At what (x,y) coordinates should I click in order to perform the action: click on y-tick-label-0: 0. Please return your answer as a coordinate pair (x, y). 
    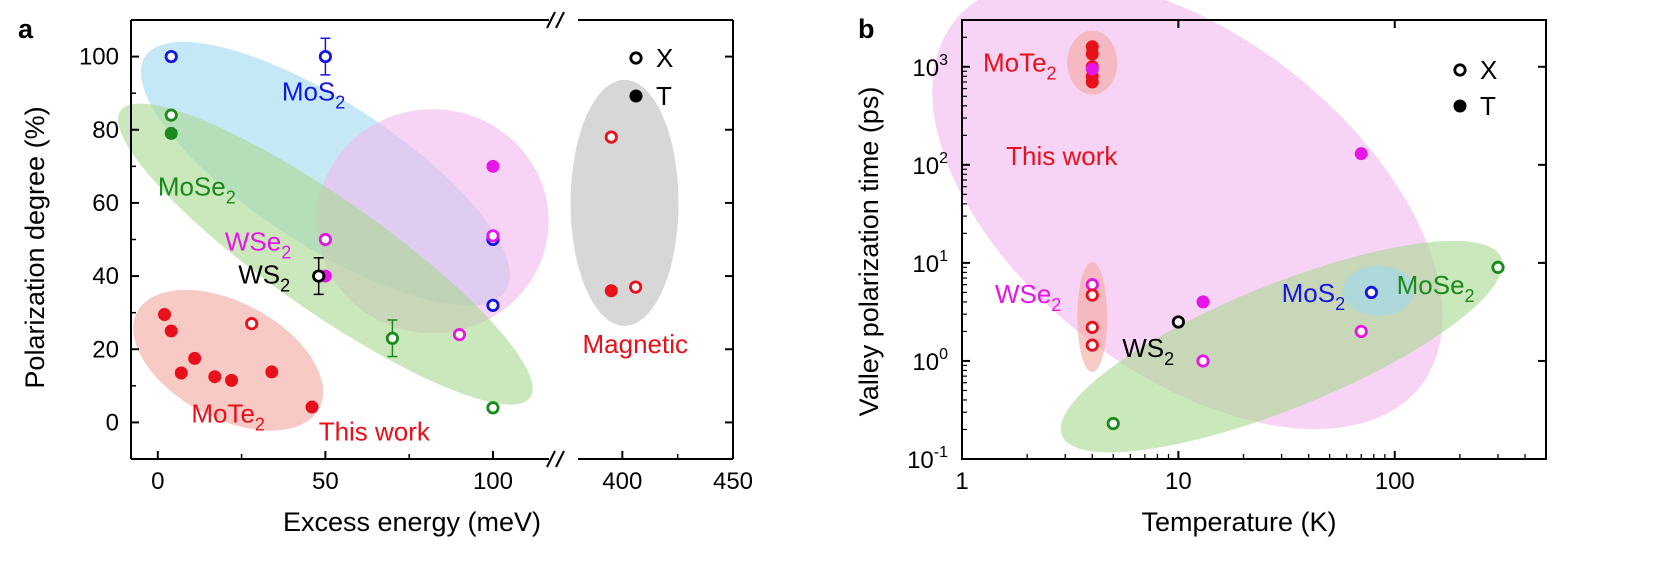
    Looking at the image, I should click on (112, 422).